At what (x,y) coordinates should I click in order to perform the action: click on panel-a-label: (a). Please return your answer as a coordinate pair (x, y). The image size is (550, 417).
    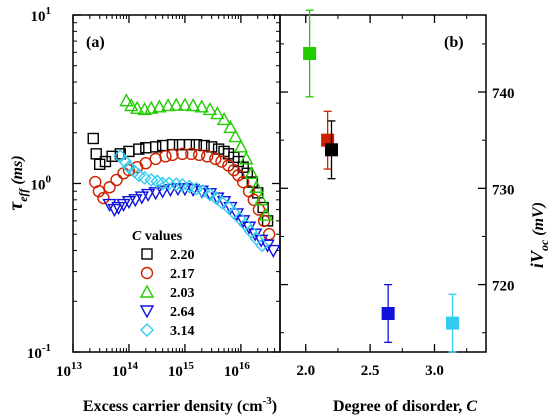
    Looking at the image, I should click on (95, 42).